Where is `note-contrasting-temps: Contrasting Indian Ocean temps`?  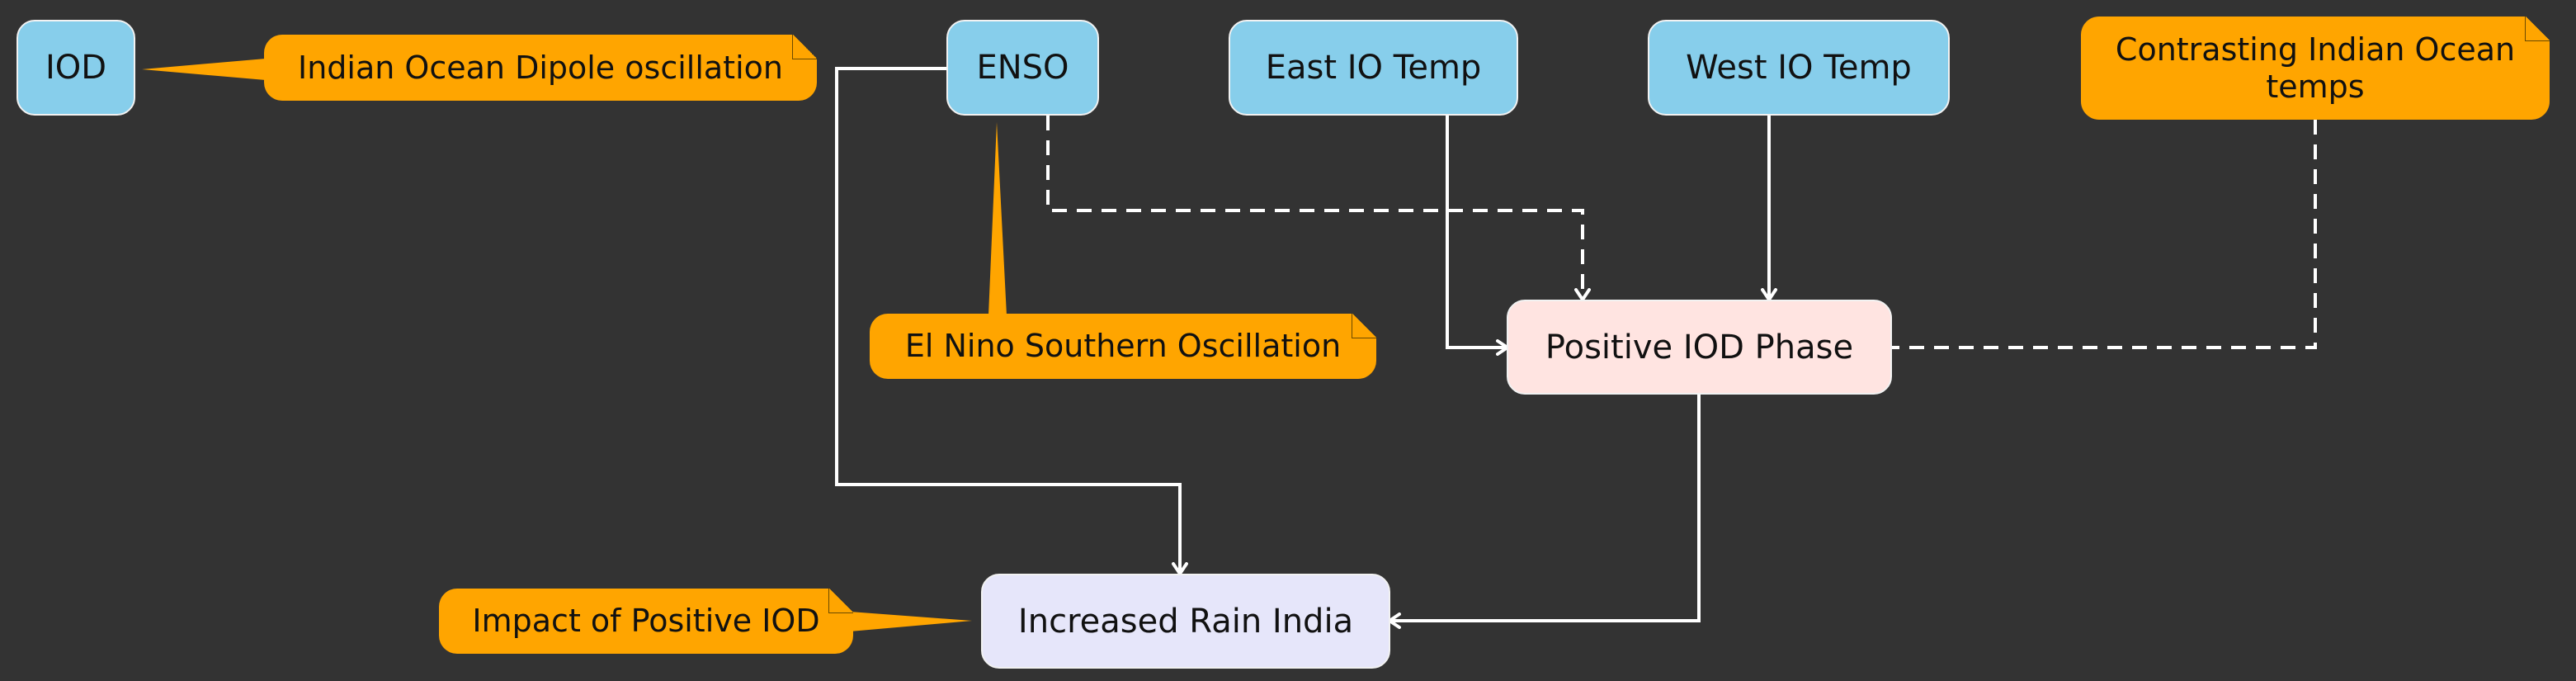
note-contrasting-temps: Contrasting Indian Ocean temps is located at coordinates (2315, 68).